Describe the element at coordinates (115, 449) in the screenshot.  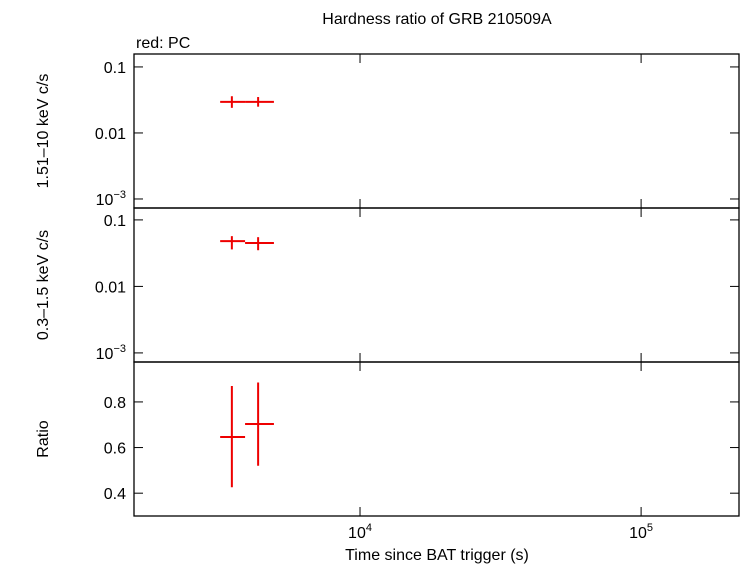
I see `y-tick-label: 0.6` at that location.